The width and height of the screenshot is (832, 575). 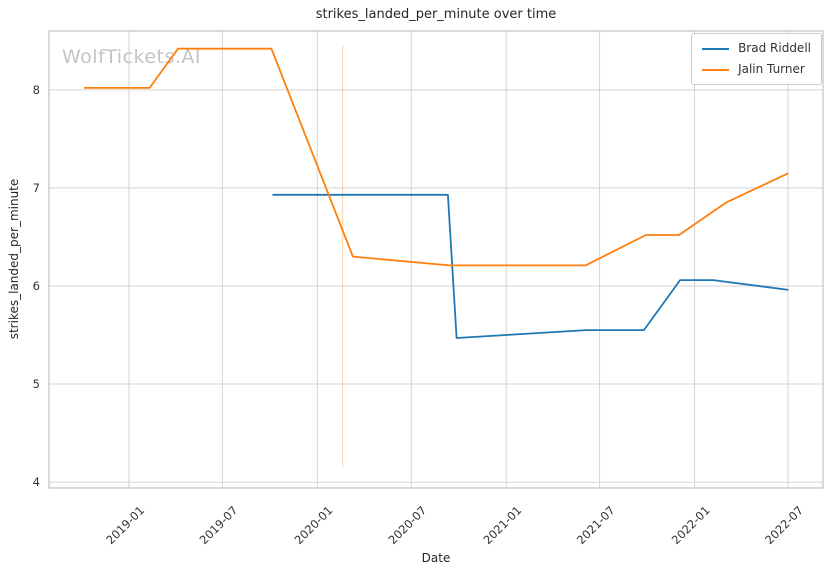 I want to click on x-tick-label: 2020-07, so click(x=407, y=525).